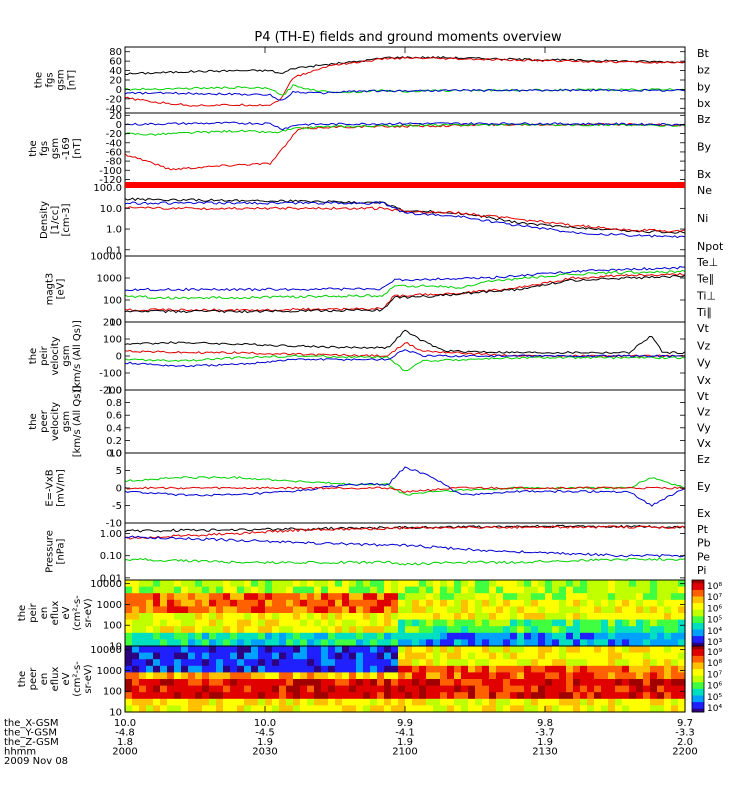 This screenshot has width=750, height=800. I want to click on legend-entry: Bt, so click(703, 53).